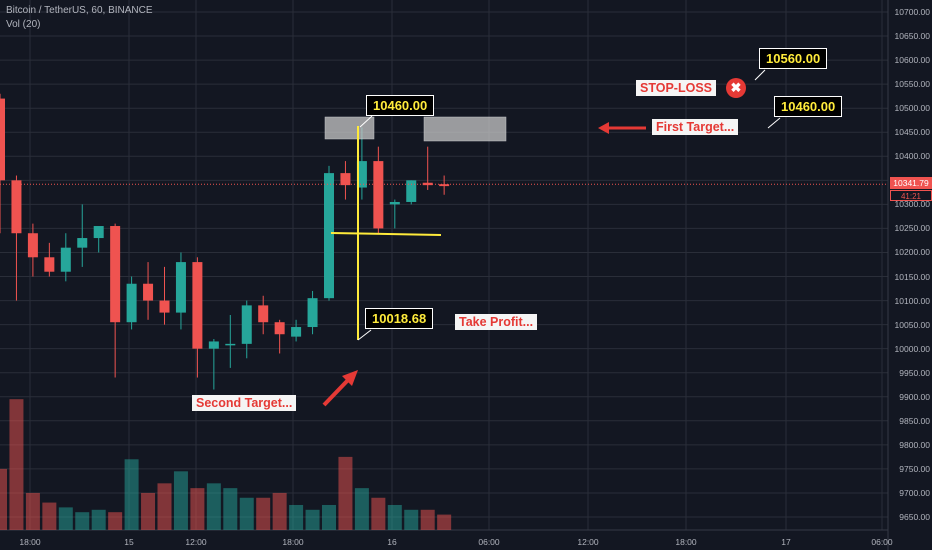  What do you see at coordinates (793, 58) in the screenshot?
I see `stop-loss-price-callout: 10560.00` at bounding box center [793, 58].